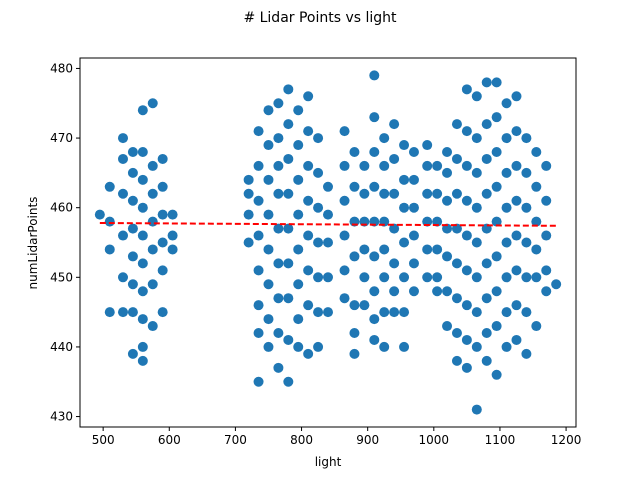  What do you see at coordinates (301, 440) in the screenshot?
I see `x-tick-label: 800` at bounding box center [301, 440].